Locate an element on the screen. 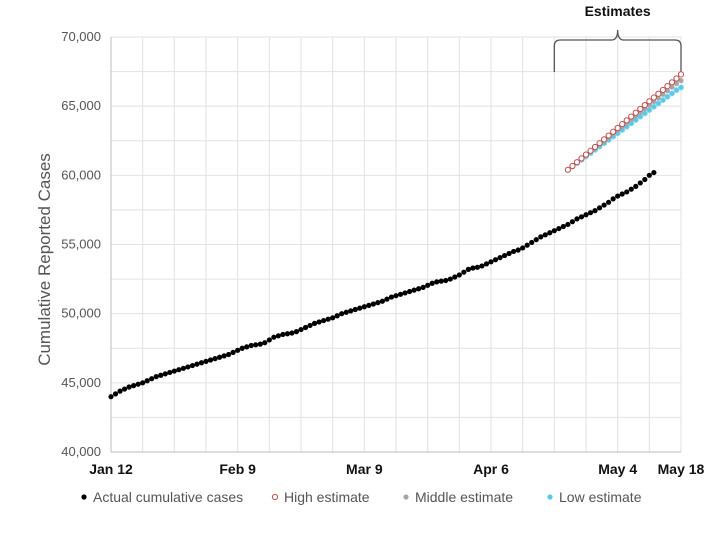 The width and height of the screenshot is (720, 540). legend-label: Middle estimate is located at coordinates (464, 497).